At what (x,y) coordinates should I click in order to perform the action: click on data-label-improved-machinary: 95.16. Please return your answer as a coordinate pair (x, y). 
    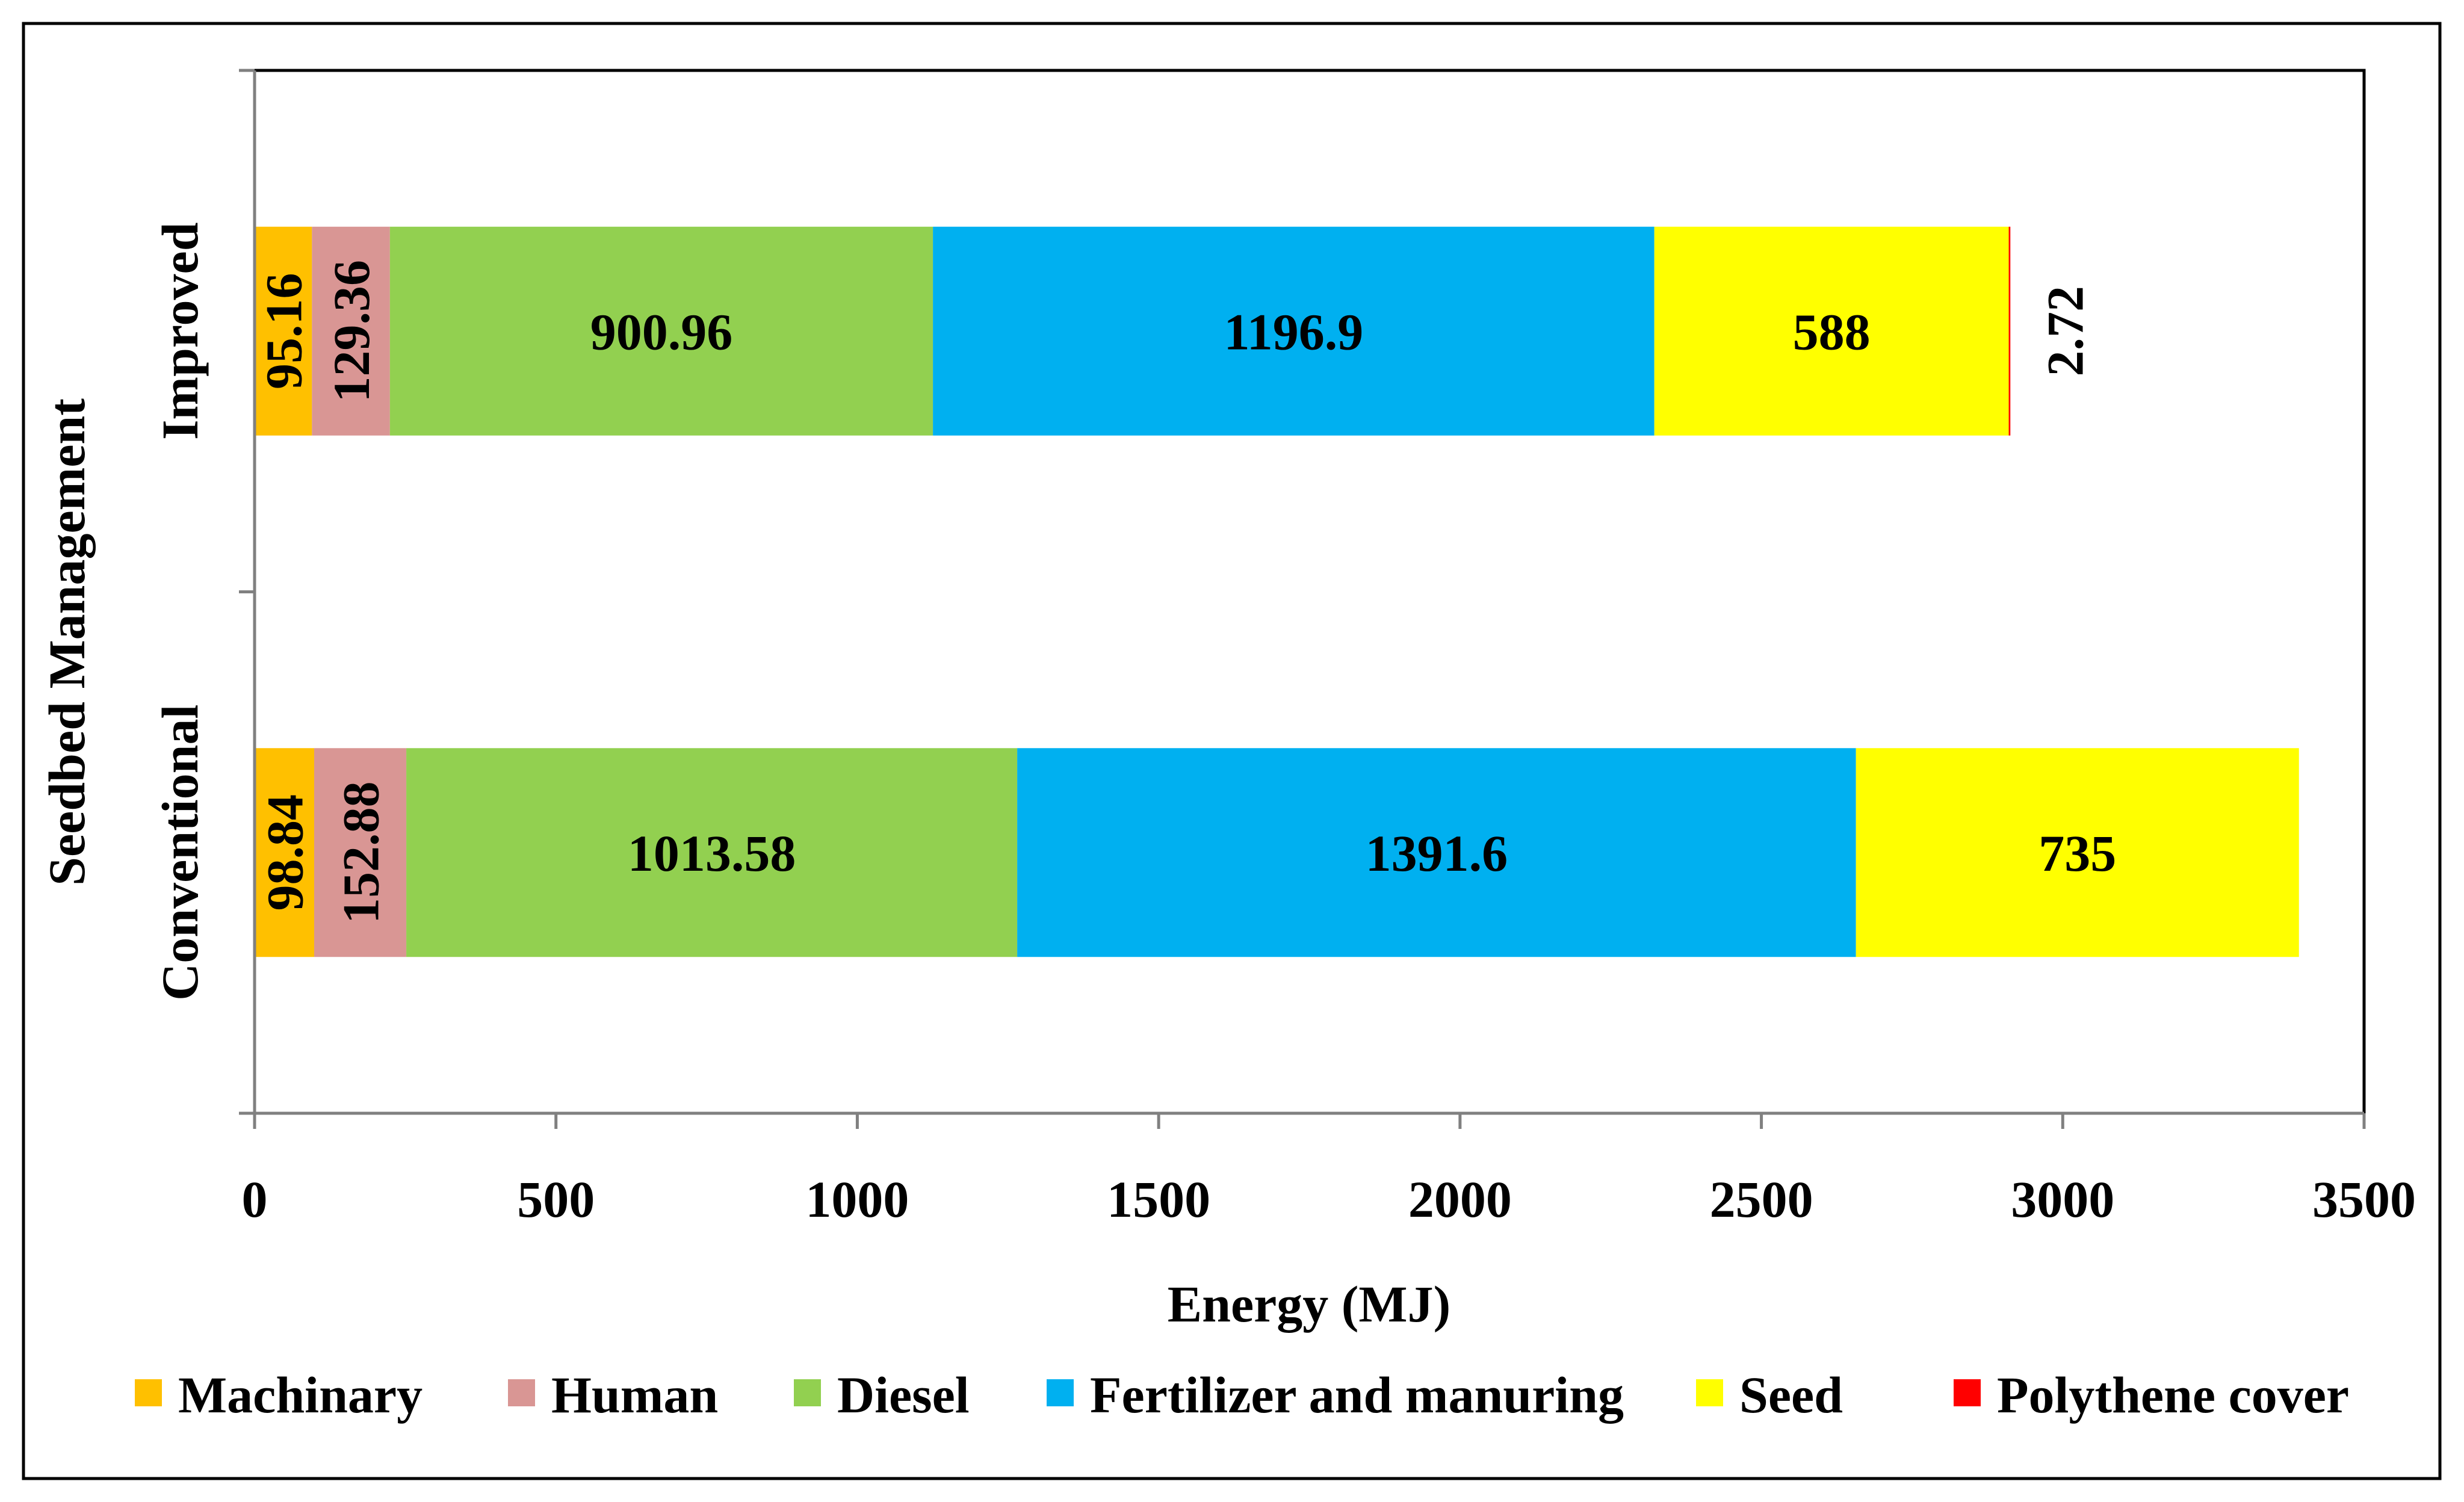
    Looking at the image, I should click on (284, 331).